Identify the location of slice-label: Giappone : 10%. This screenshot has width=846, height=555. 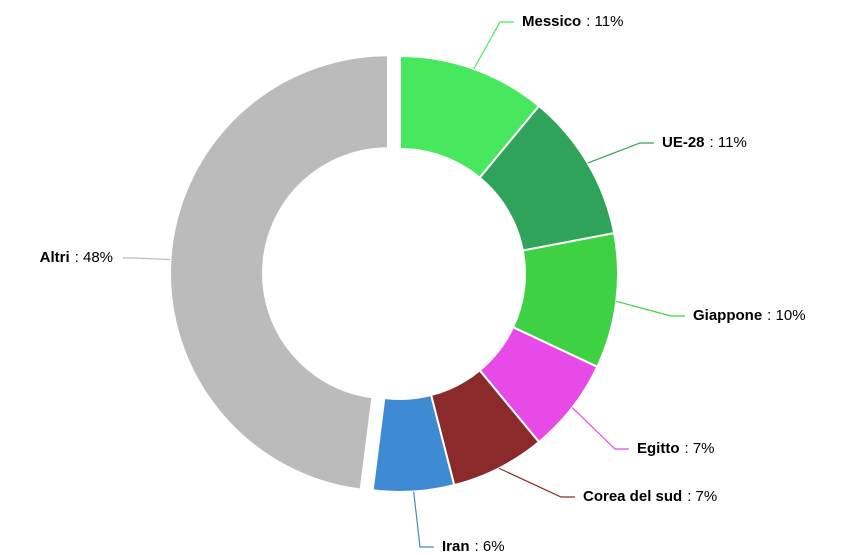
(749, 315).